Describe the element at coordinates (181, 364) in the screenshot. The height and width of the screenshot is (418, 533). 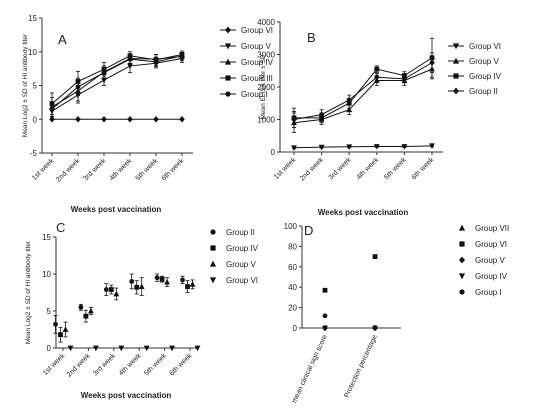
I see `panel-c-x-tick-label: 6th week` at that location.